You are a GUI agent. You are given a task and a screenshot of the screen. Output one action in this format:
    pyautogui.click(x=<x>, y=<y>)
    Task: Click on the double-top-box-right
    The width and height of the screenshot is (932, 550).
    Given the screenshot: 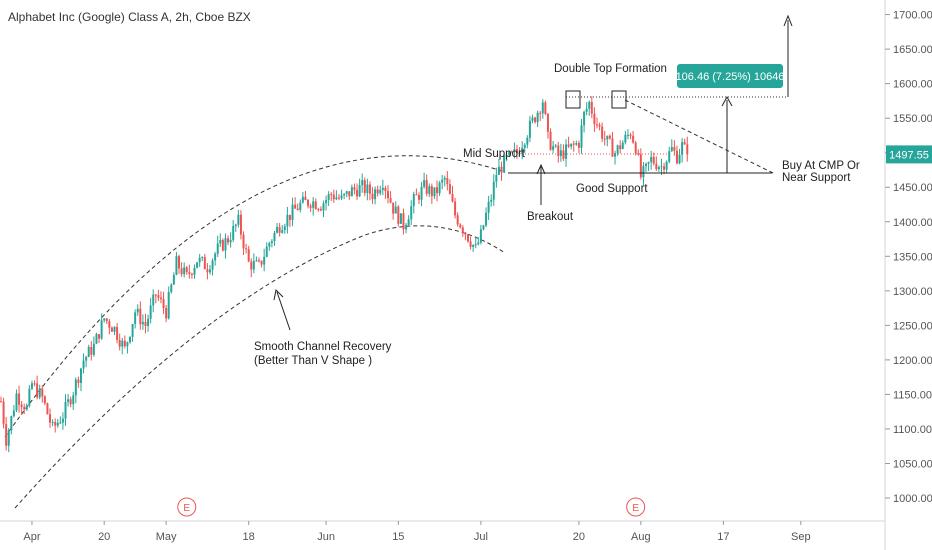 What is the action you would take?
    pyautogui.click(x=619, y=99)
    